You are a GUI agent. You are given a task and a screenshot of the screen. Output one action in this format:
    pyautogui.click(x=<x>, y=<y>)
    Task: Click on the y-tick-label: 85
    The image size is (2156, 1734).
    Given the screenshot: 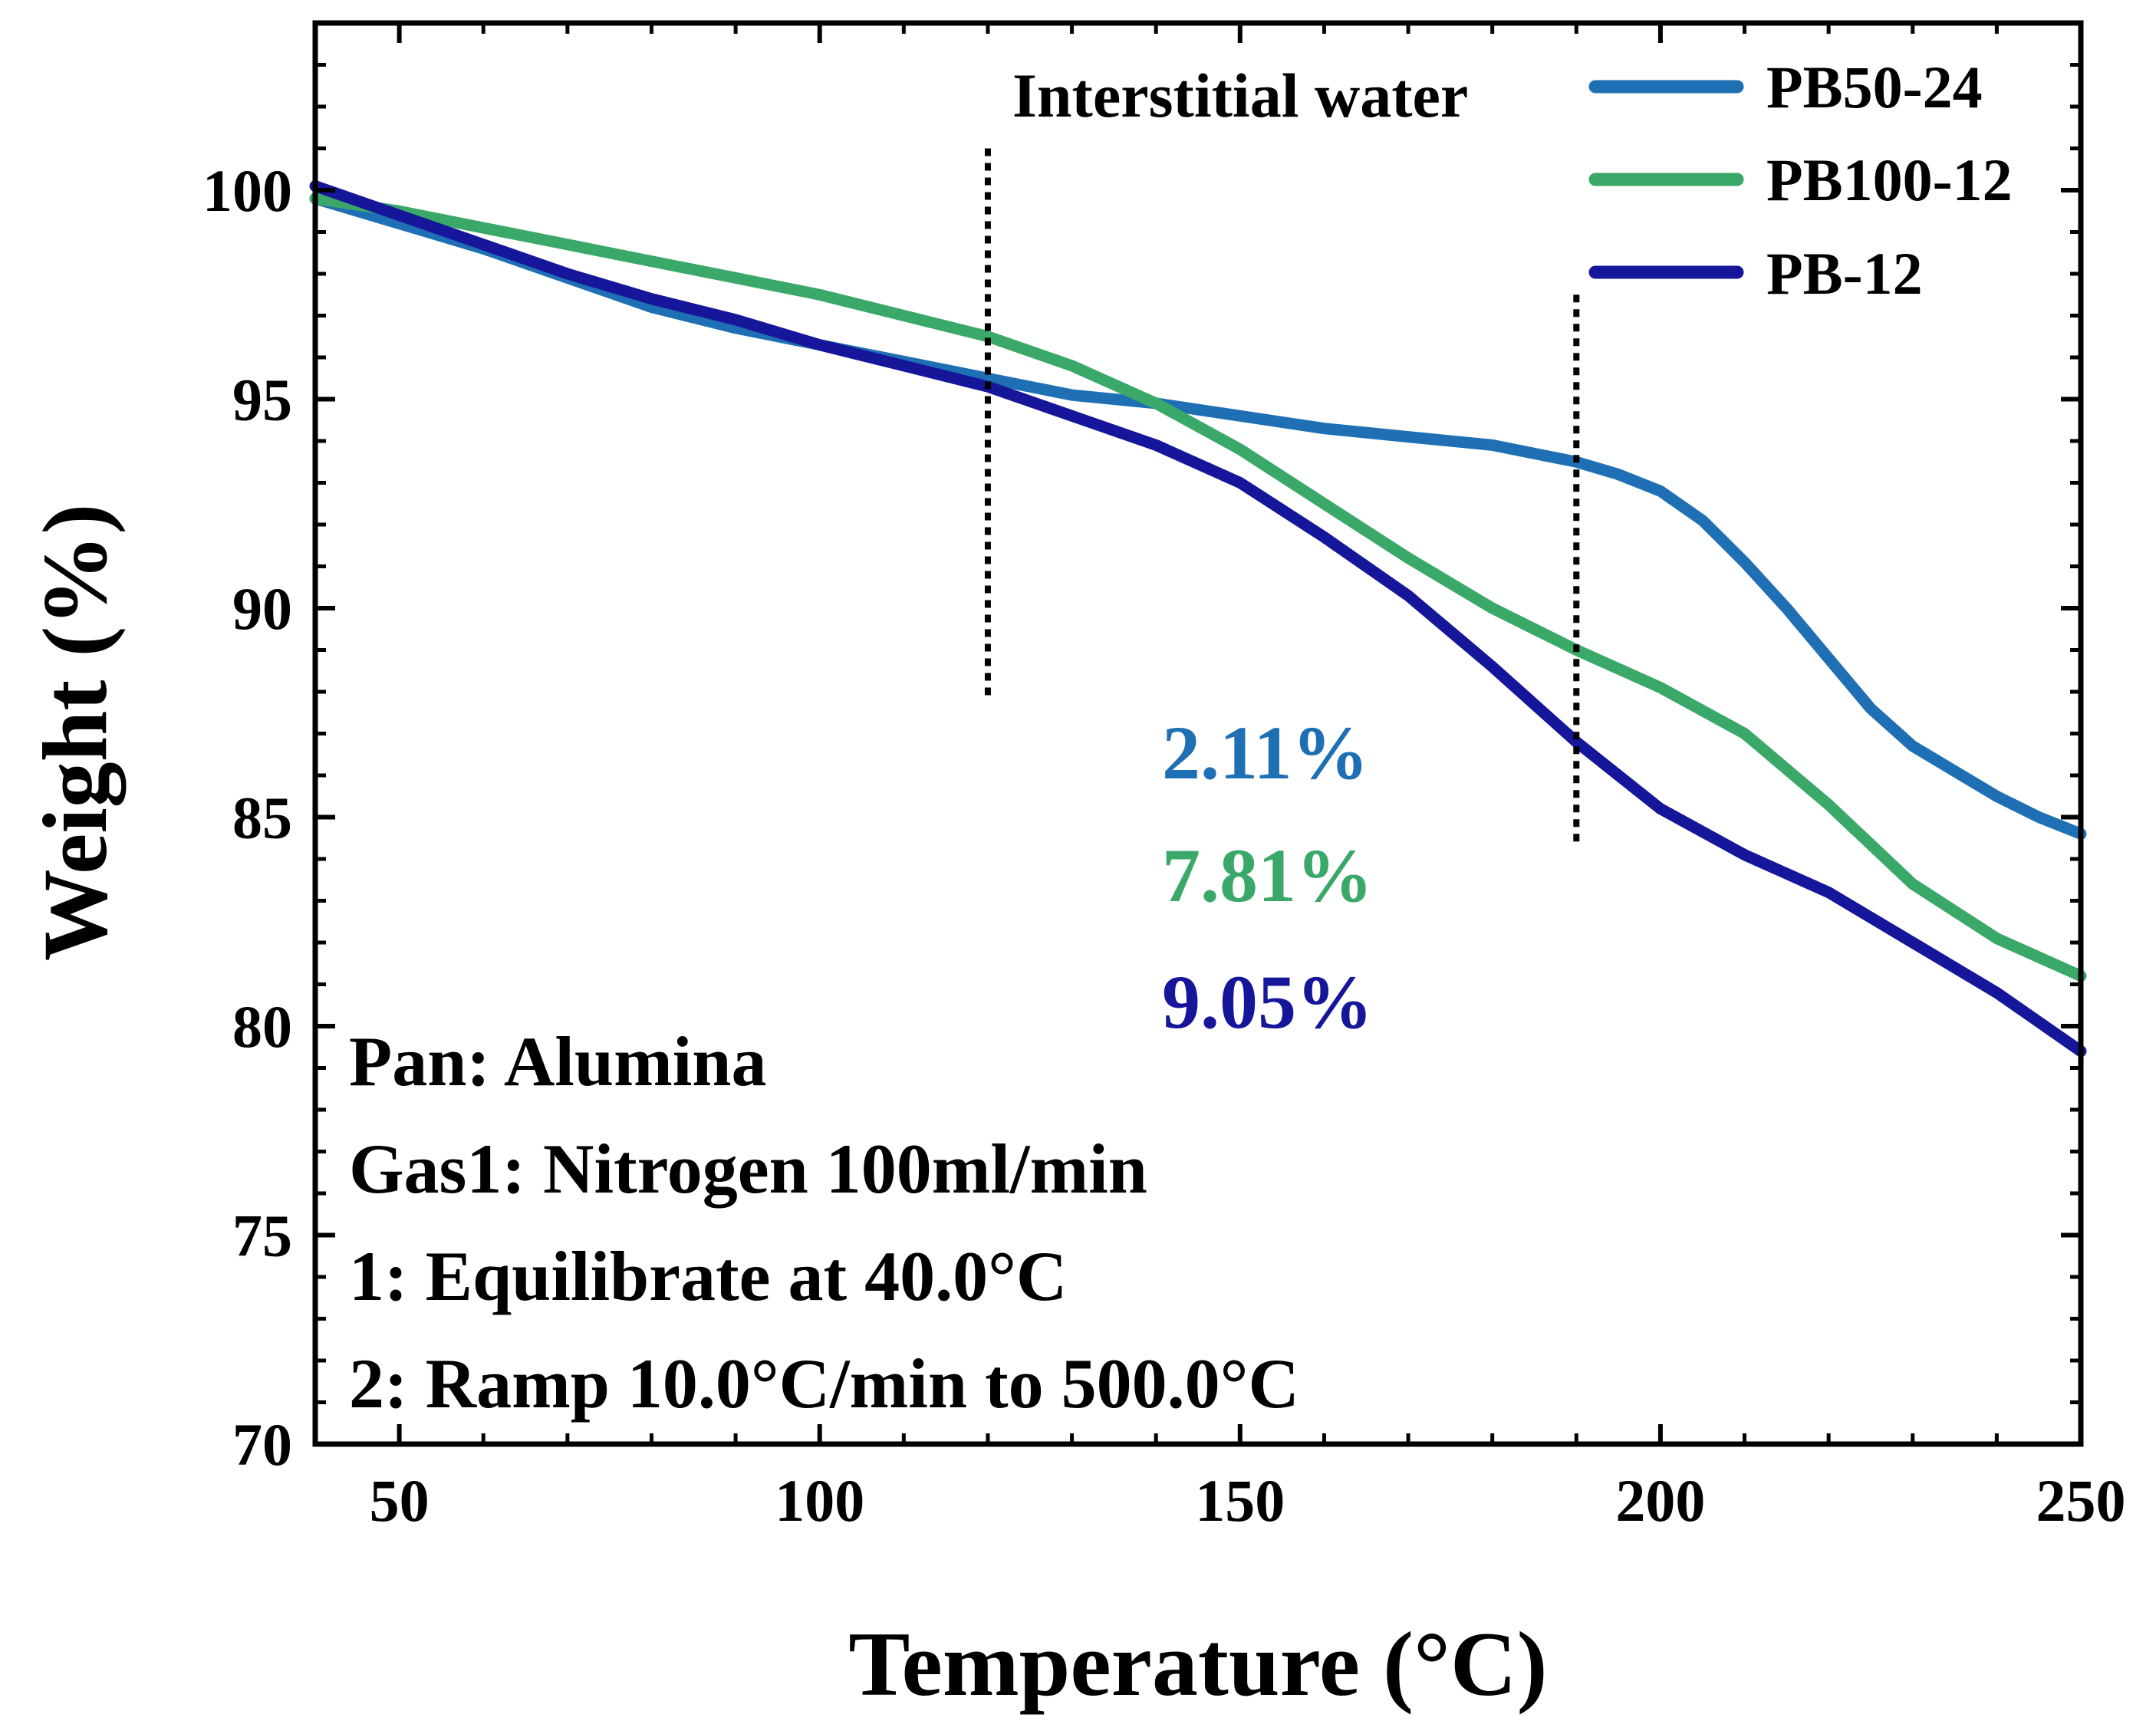 What is the action you would take?
    pyautogui.click(x=262, y=818)
    